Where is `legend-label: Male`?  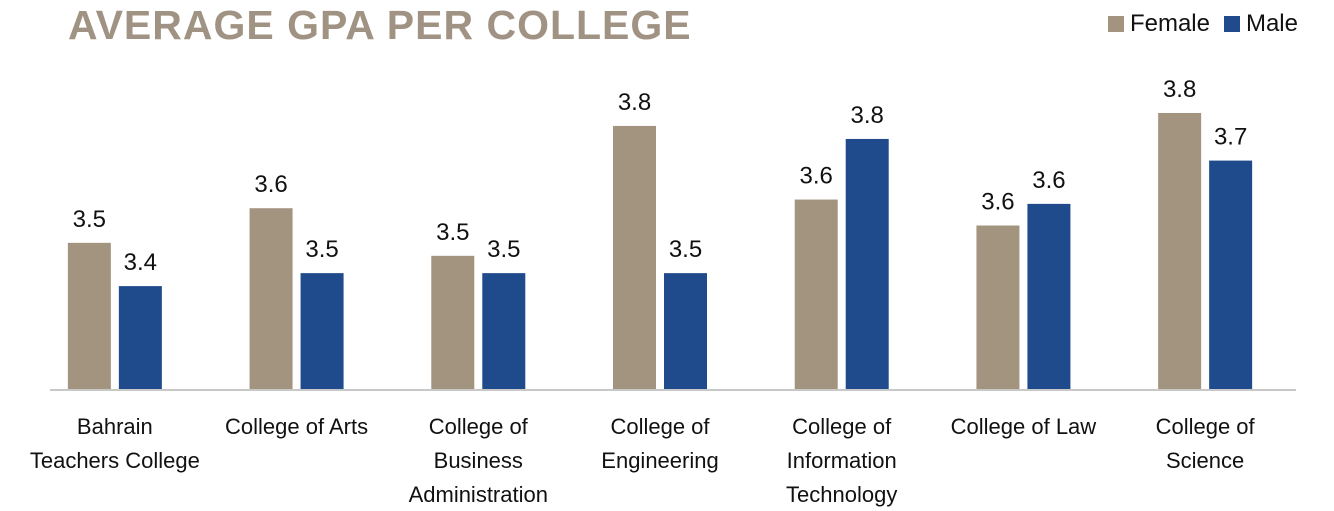
legend-label: Male is located at coordinates (1271, 23).